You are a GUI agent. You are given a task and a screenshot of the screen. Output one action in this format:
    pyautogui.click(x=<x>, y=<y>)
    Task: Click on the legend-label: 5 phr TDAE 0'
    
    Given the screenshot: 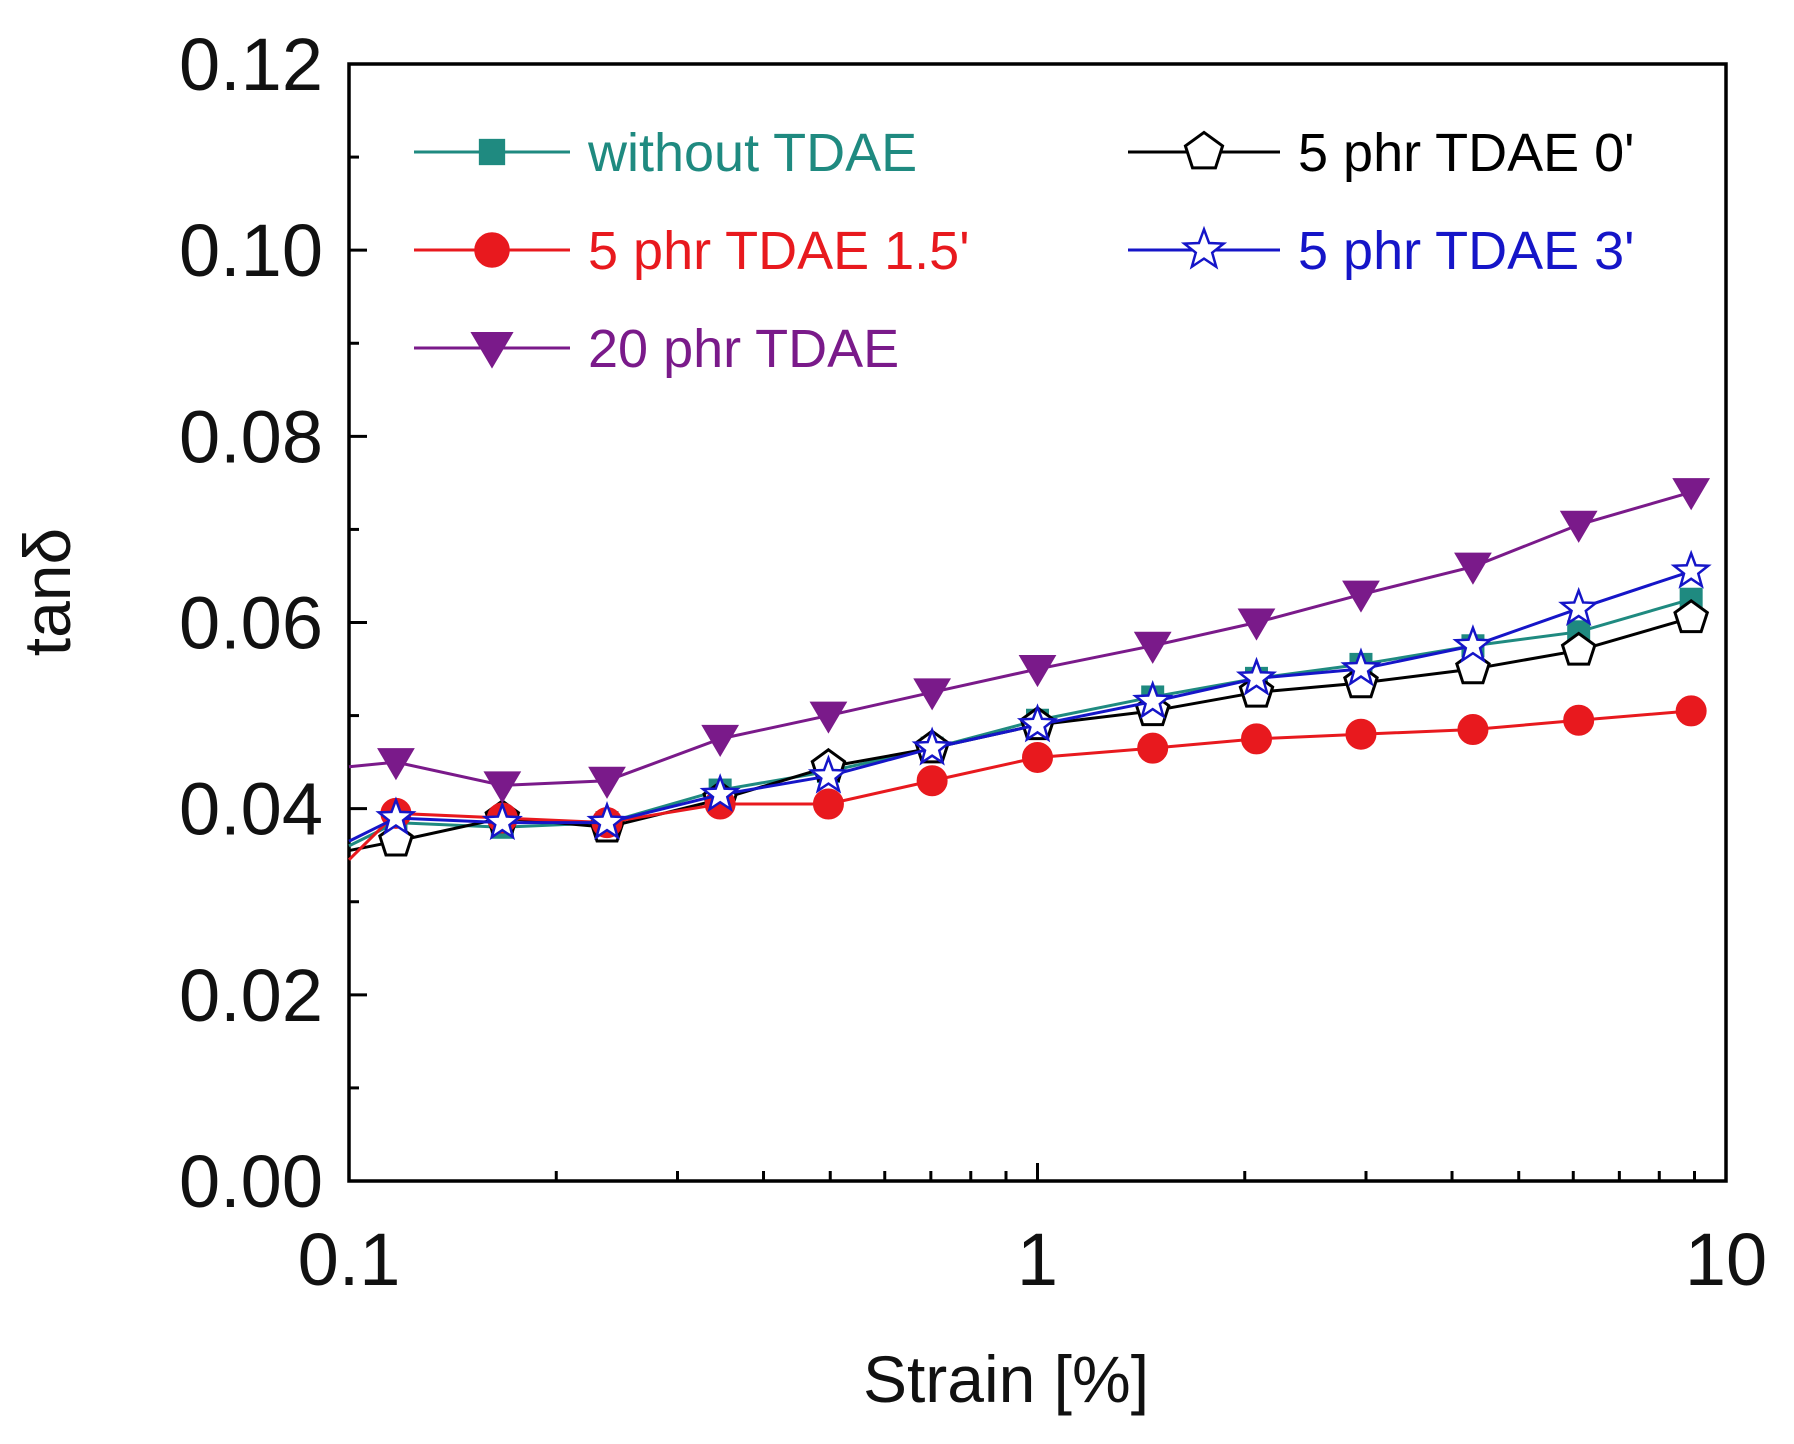 What is the action you would take?
    pyautogui.click(x=1466, y=153)
    